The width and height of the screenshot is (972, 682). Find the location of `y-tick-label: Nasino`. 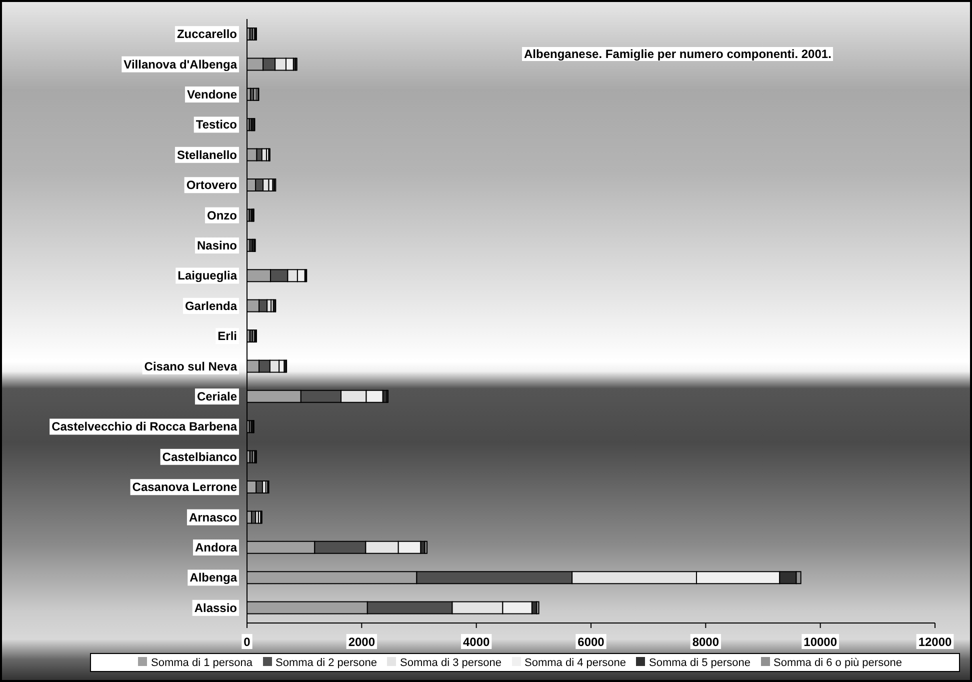

y-tick-label: Nasino is located at coordinates (216, 245).